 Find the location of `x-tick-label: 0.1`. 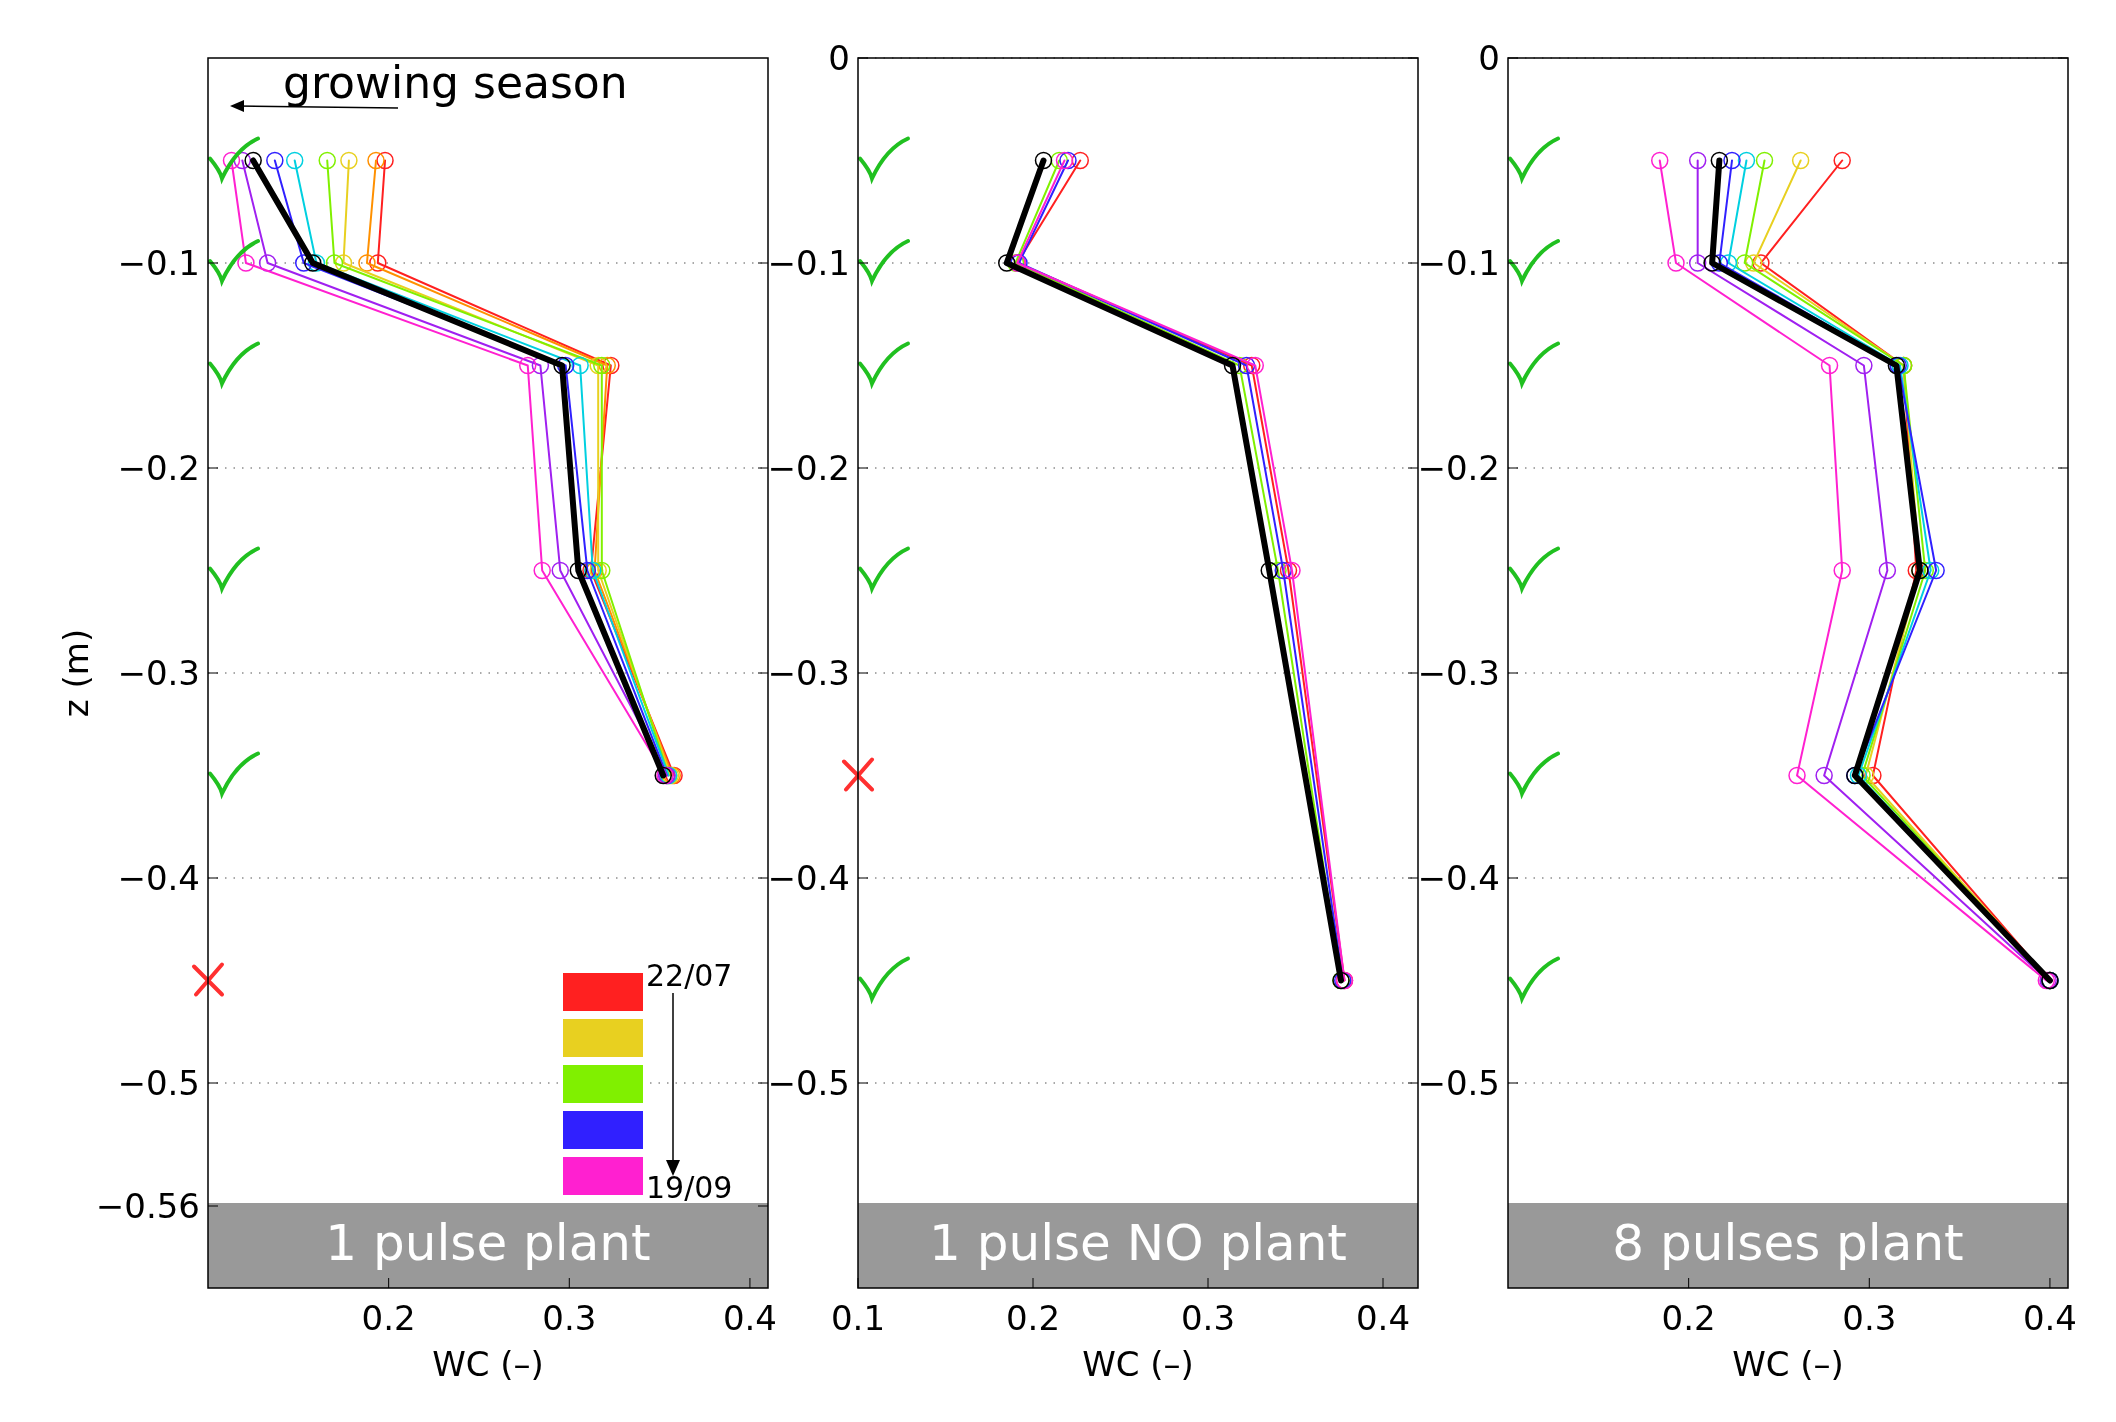

x-tick-label: 0.1 is located at coordinates (858, 1318).